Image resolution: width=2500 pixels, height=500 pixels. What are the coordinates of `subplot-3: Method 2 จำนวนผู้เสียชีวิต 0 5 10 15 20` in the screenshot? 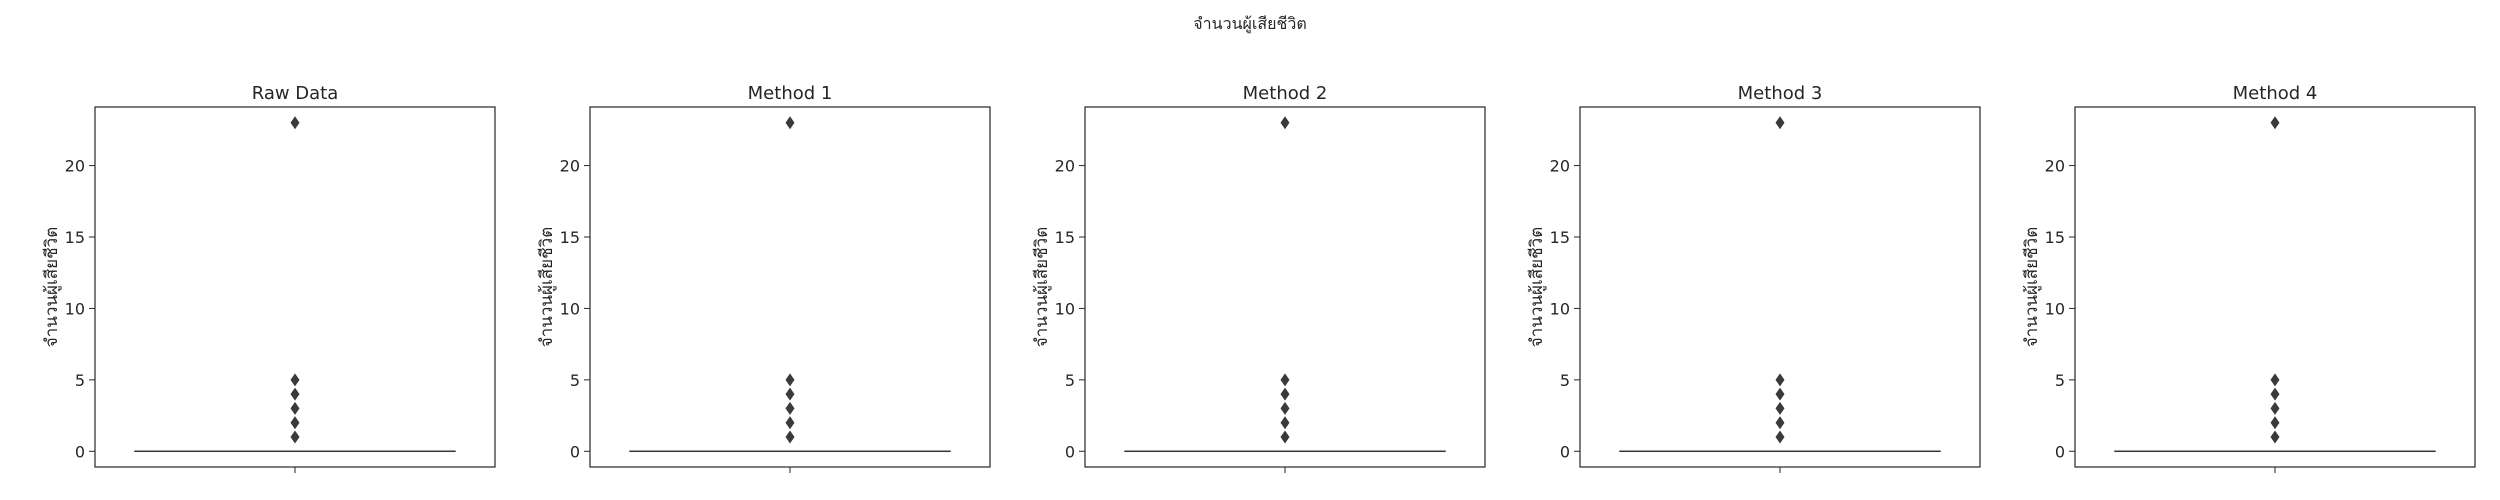 It's located at (1259, 278).